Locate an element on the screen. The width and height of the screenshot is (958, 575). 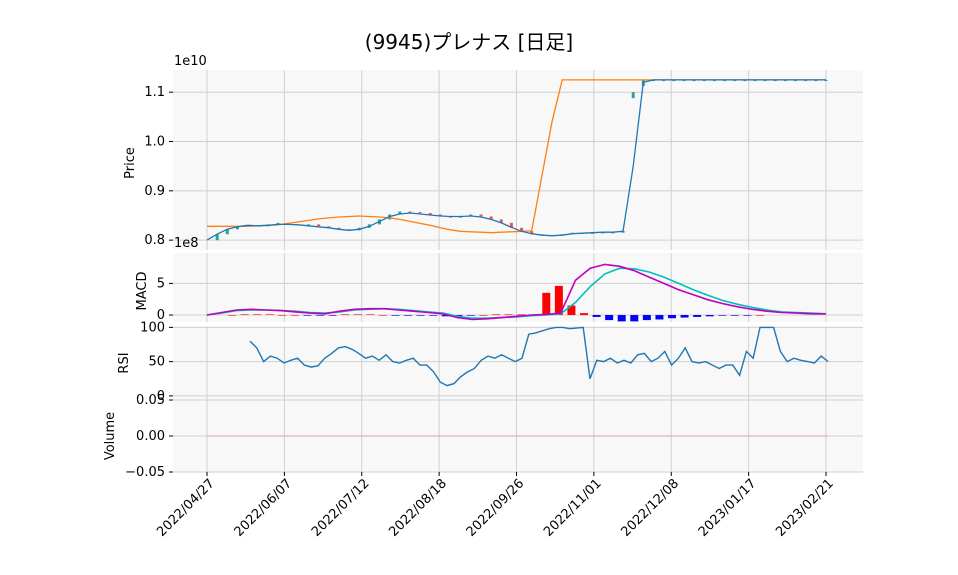
x-tick-label: 2023/02/21 is located at coordinates (805, 508).